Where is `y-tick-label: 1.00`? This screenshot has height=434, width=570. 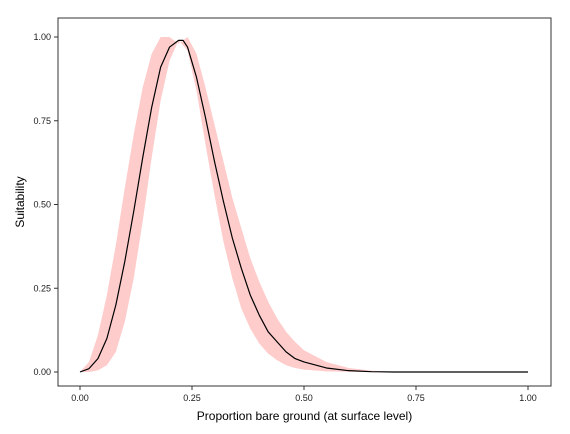 y-tick-label: 1.00 is located at coordinates (42, 37).